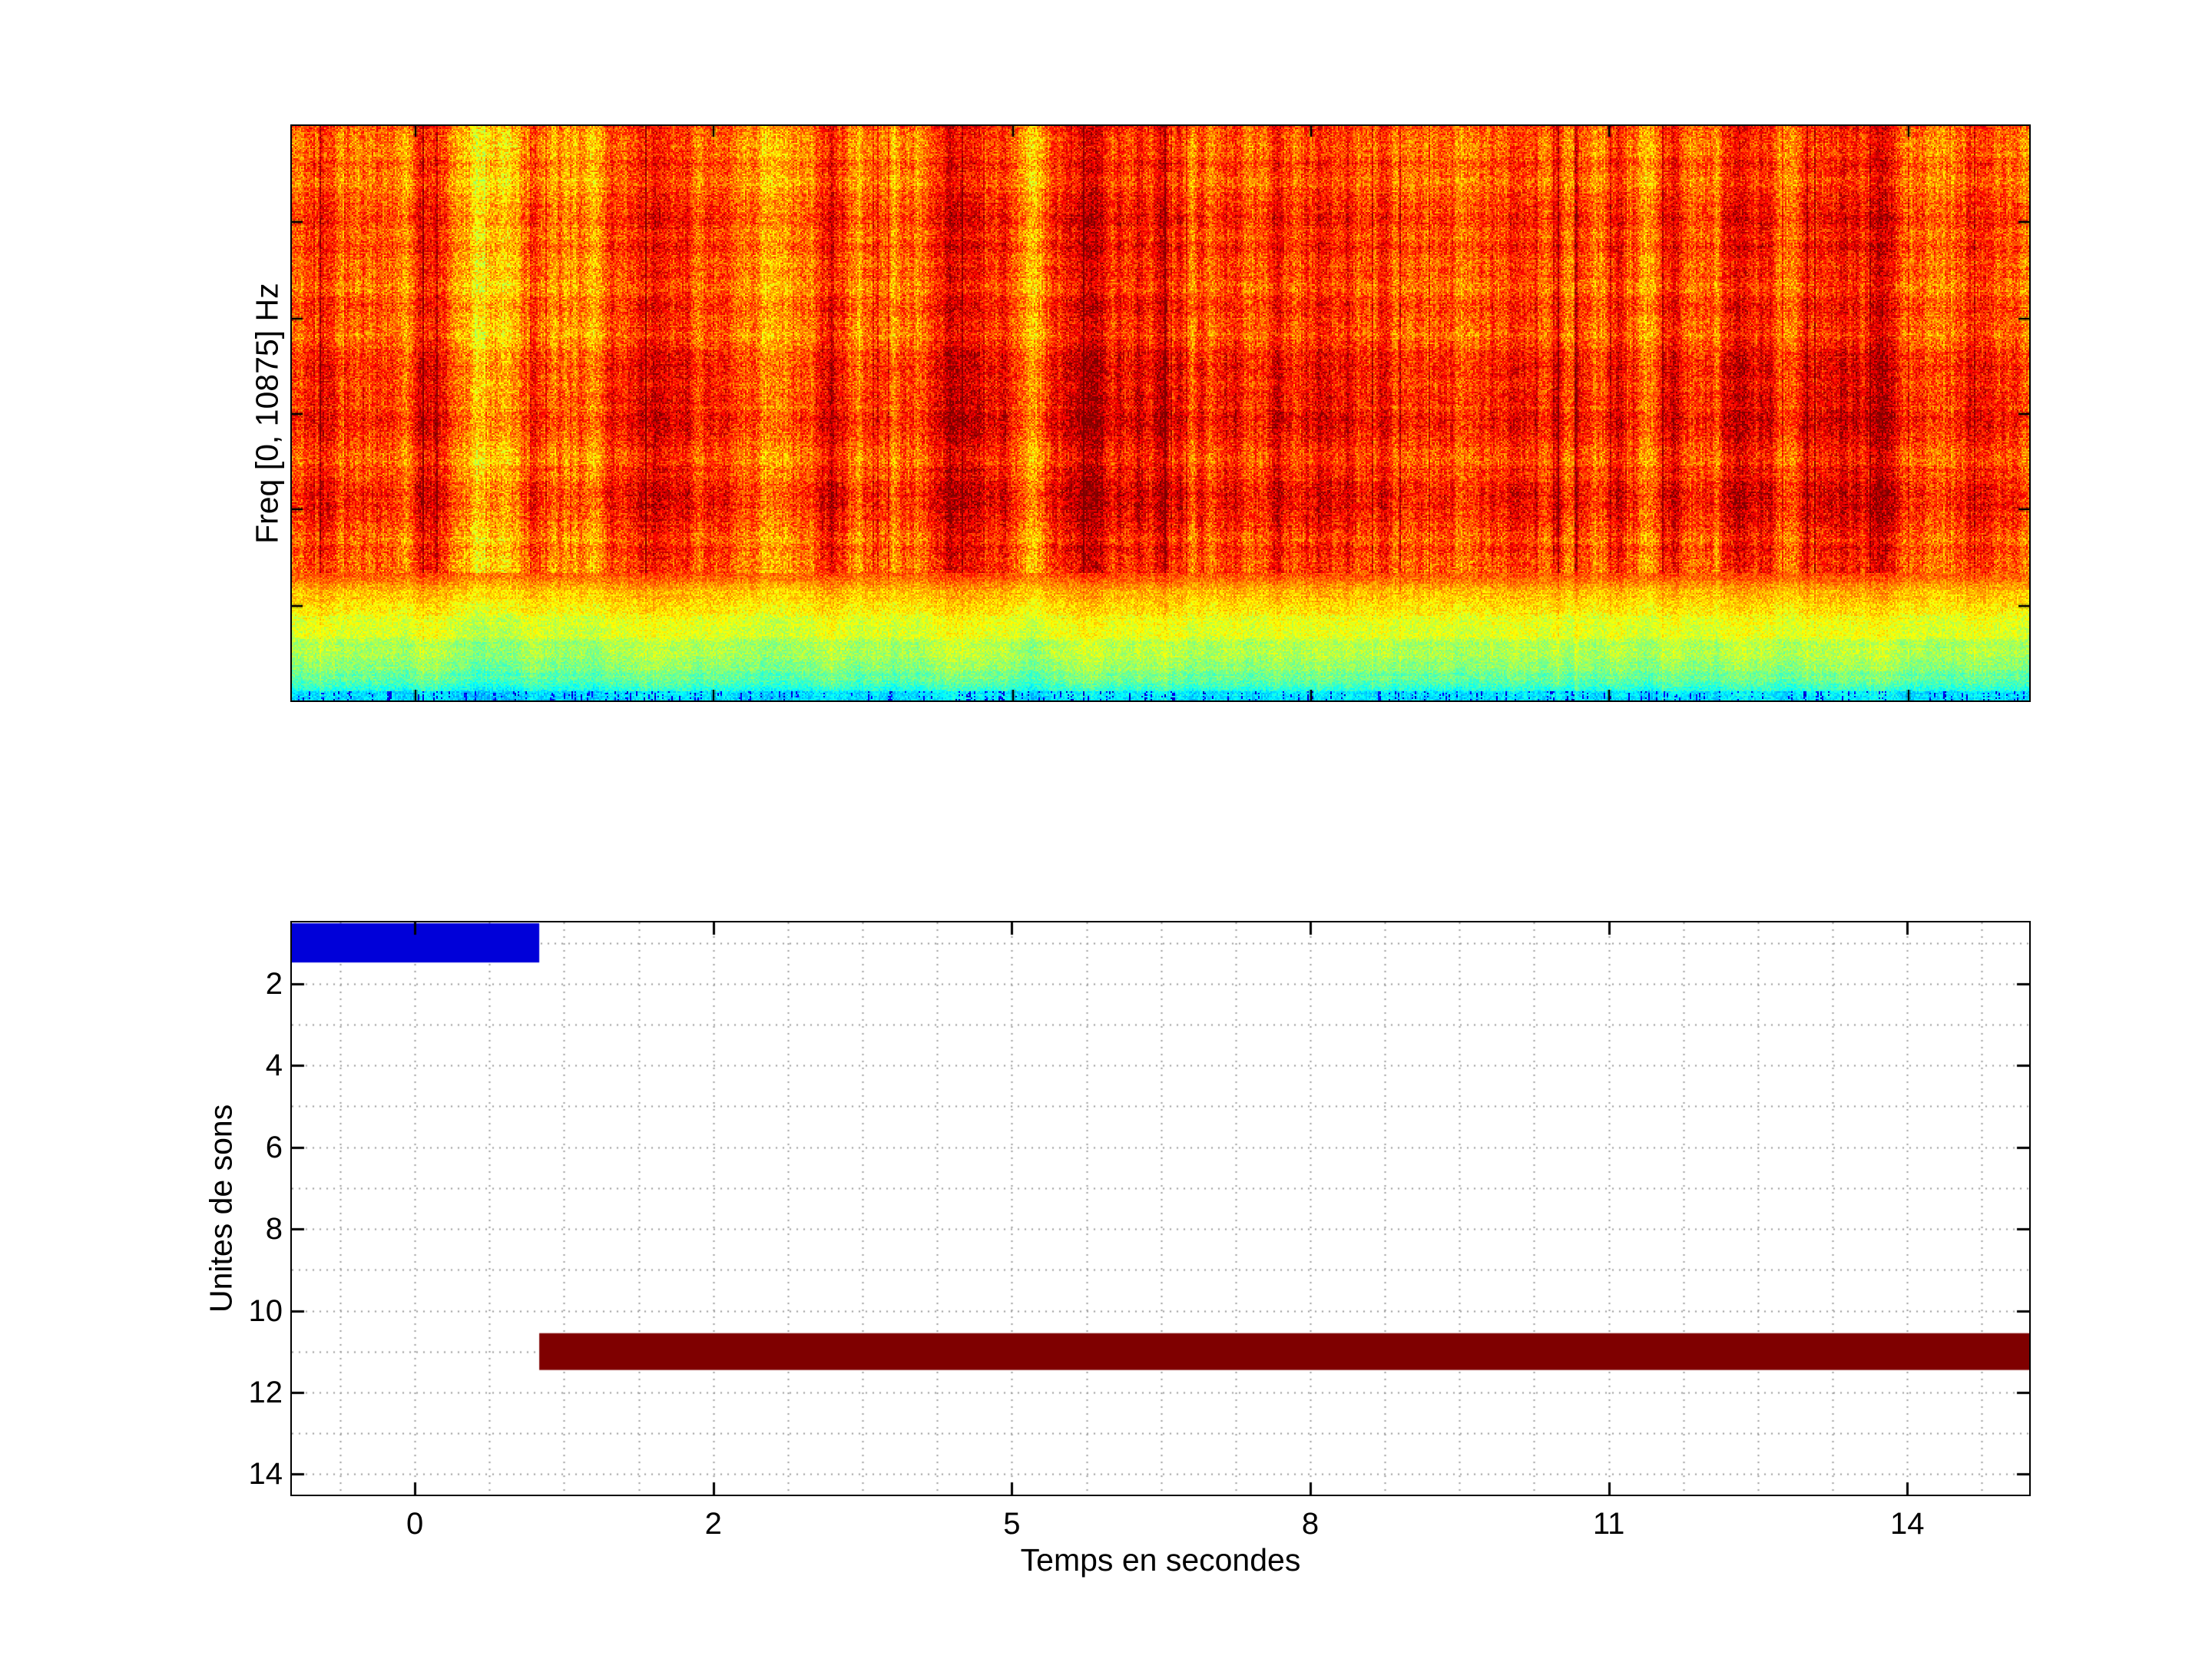 The width and height of the screenshot is (2212, 1659). I want to click on y-tick-label: 12, so click(266, 1392).